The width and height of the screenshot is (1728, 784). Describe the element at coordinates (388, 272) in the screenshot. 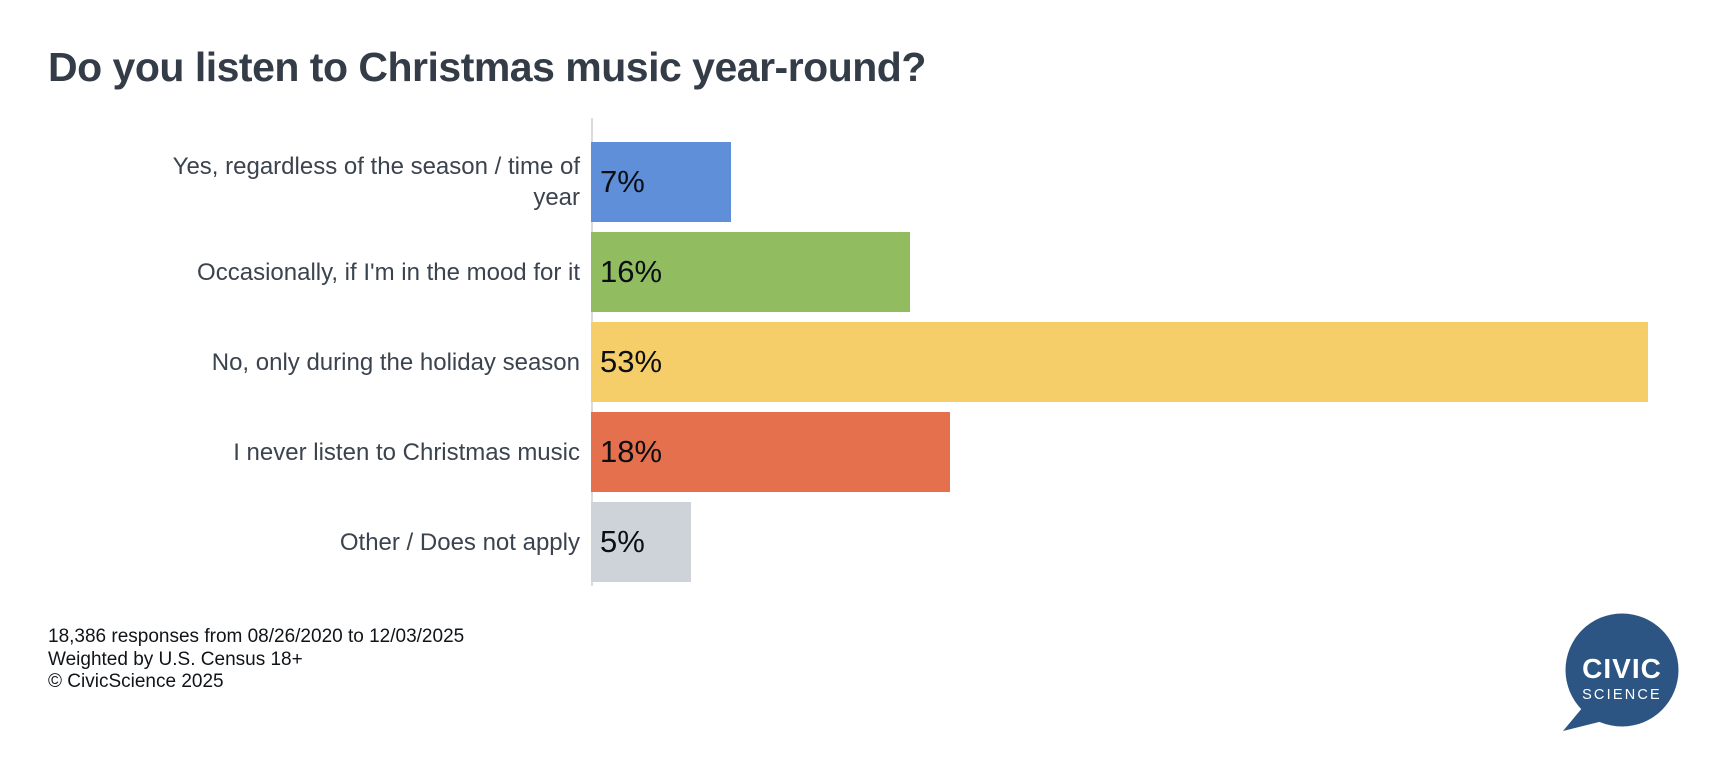

I see `category-label: Occasionally, if I'm in the mood for it` at that location.